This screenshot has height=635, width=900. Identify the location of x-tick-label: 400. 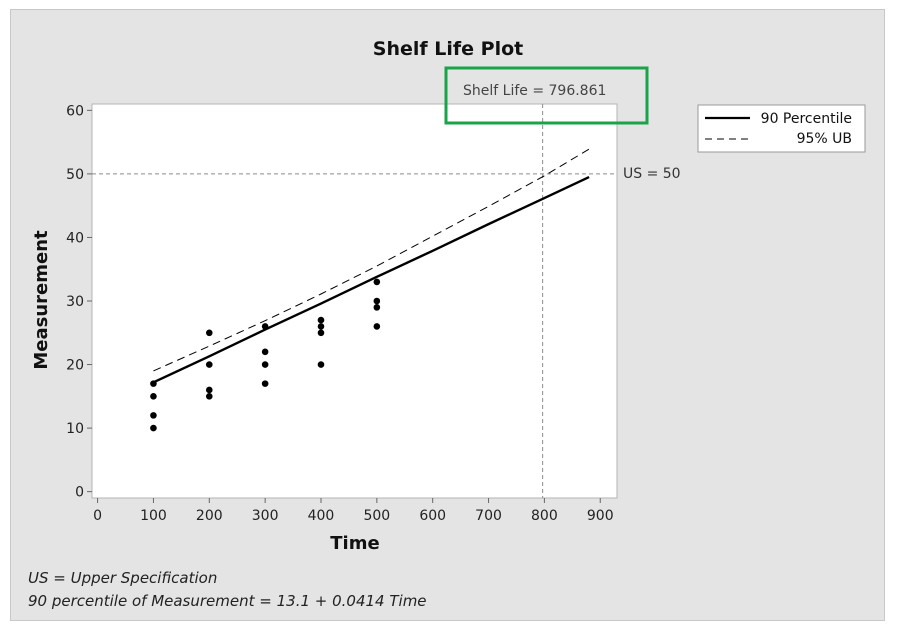
(321, 516).